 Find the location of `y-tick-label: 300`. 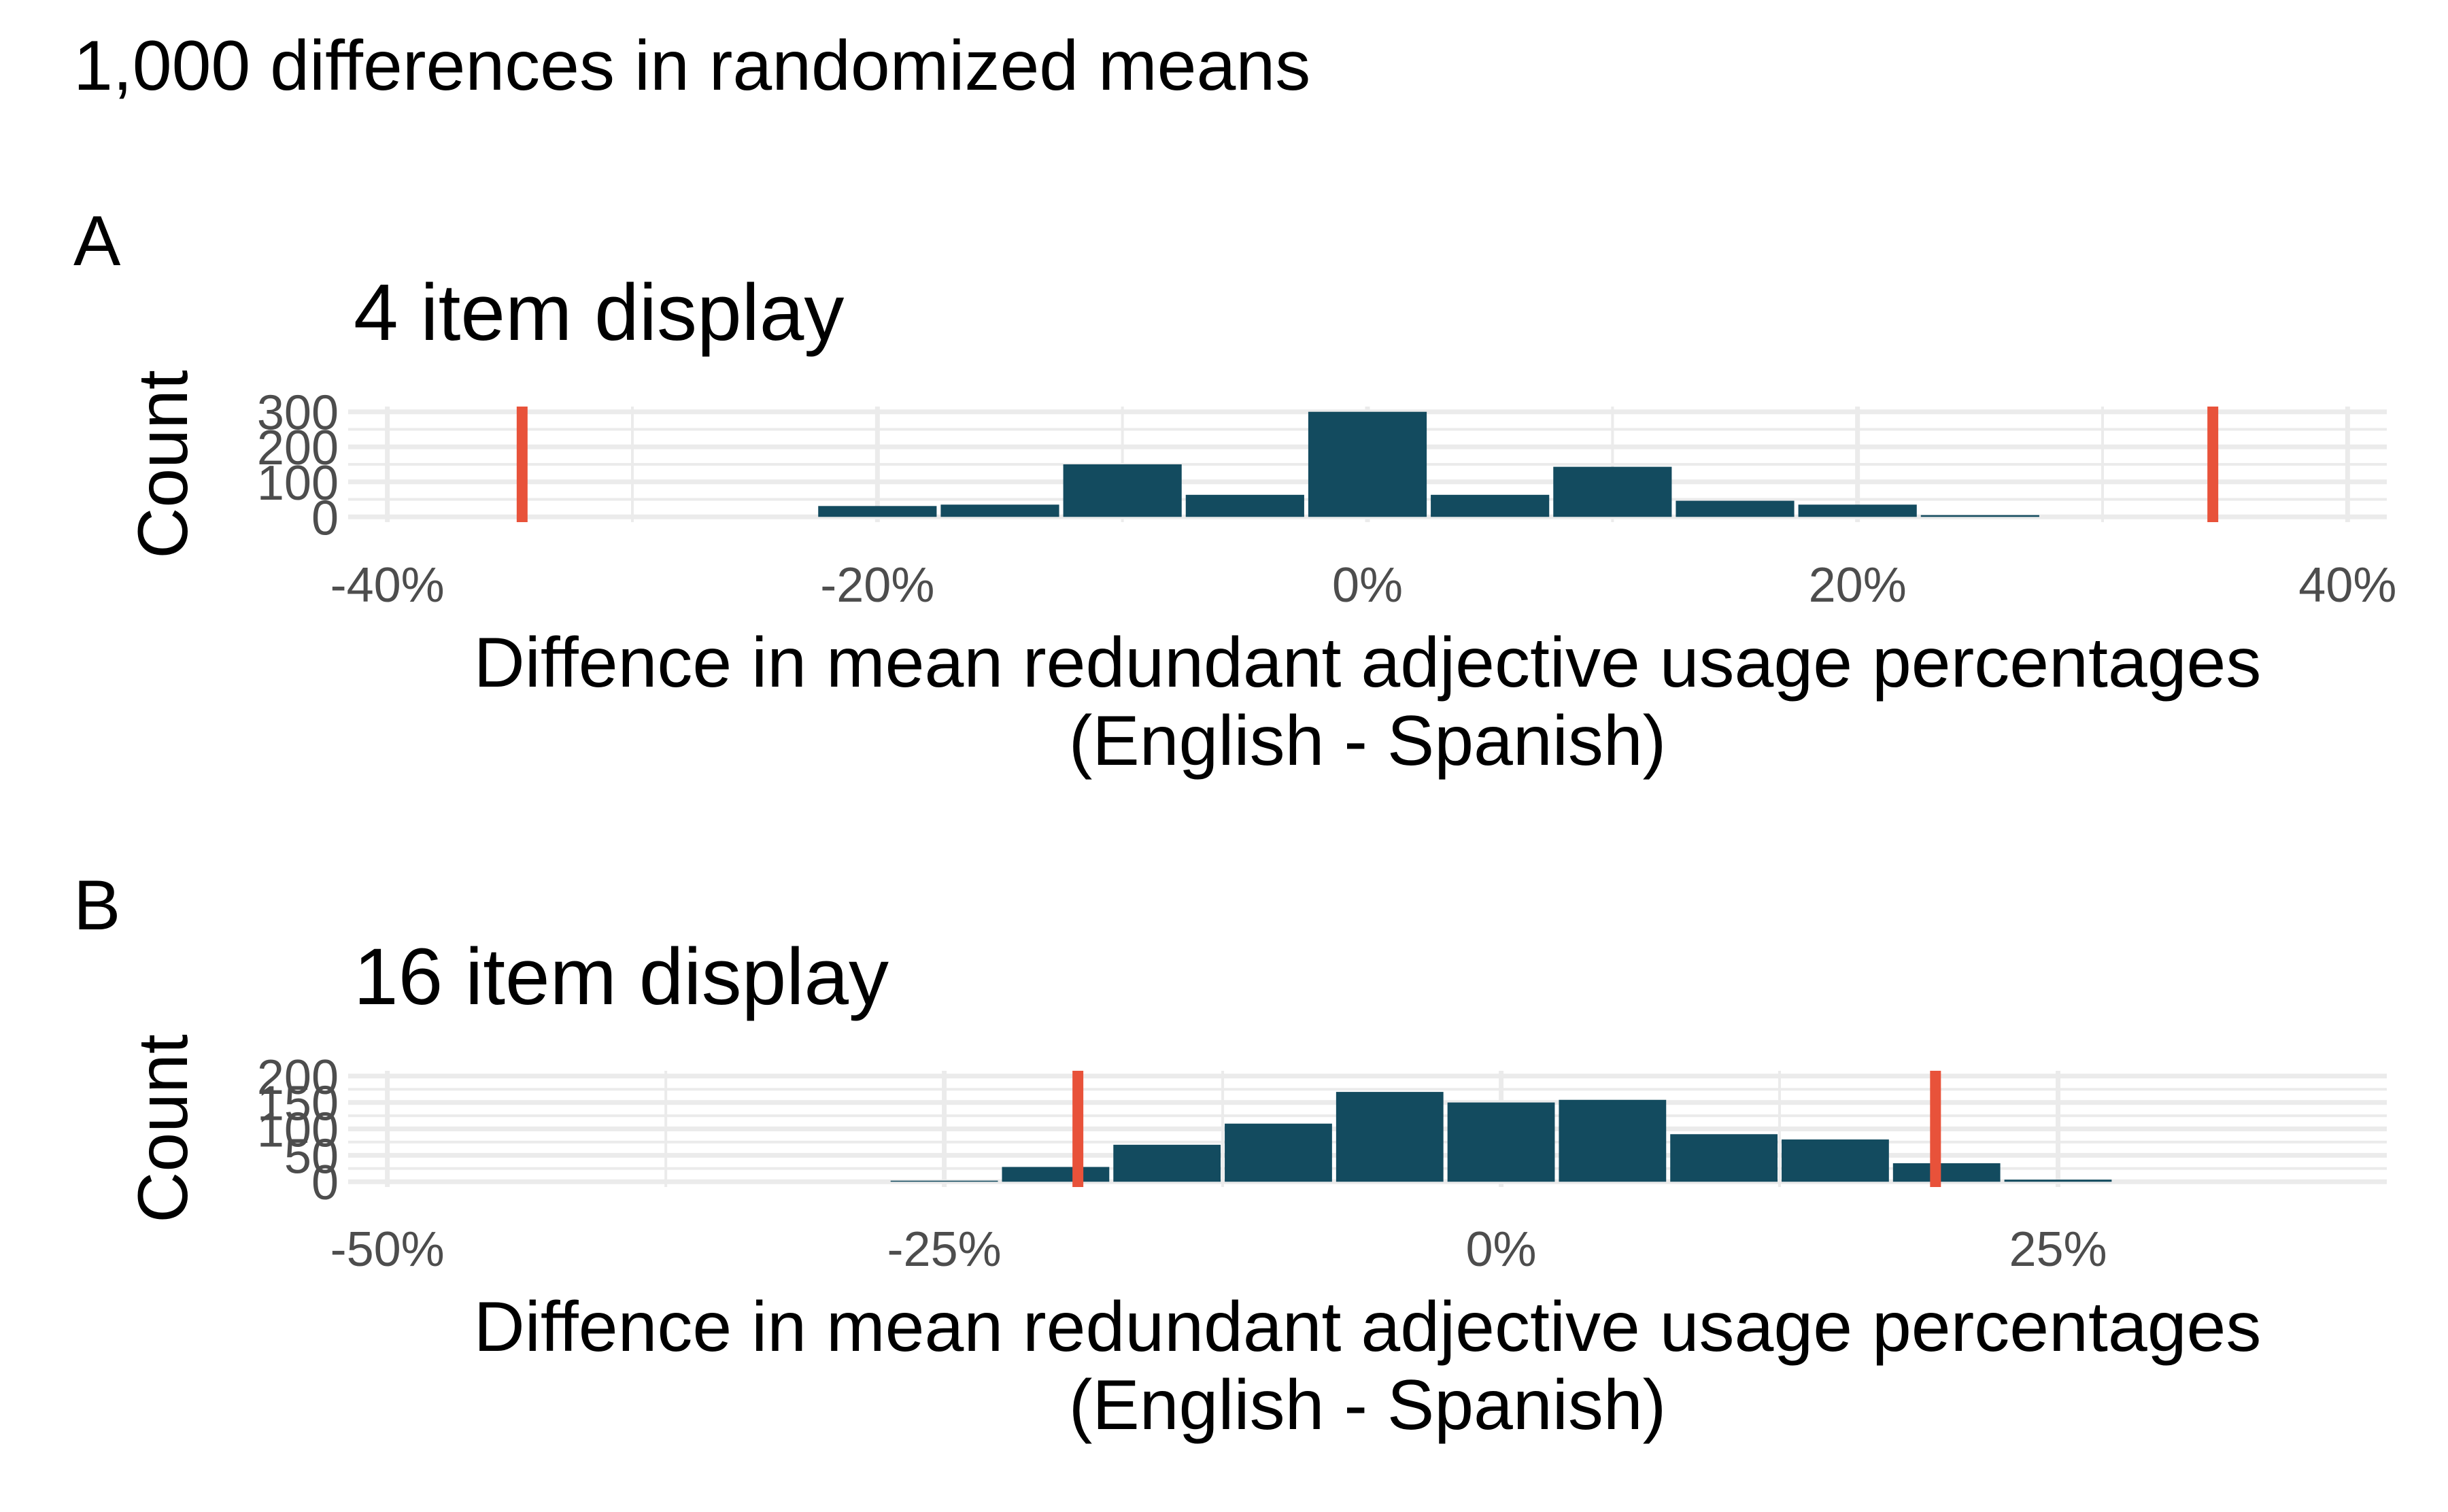

y-tick-label: 300 is located at coordinates (298, 413).